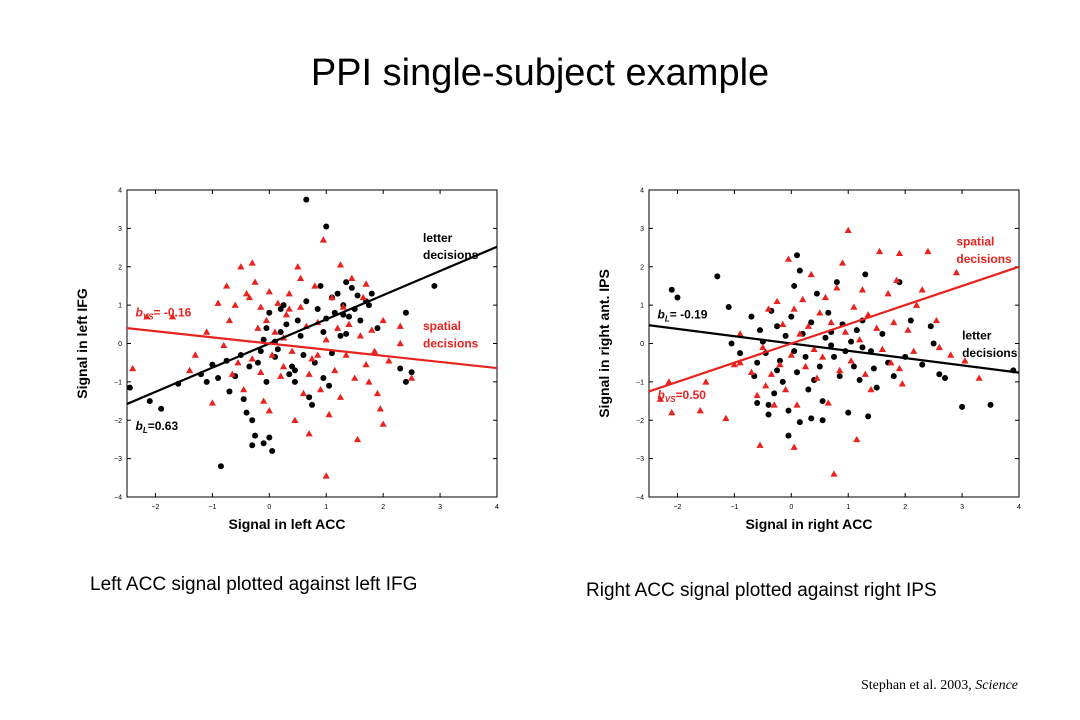 The width and height of the screenshot is (1080, 720). Describe the element at coordinates (254, 584) in the screenshot. I see `caption-left: Left ACC signal plotted against left IFG` at that location.